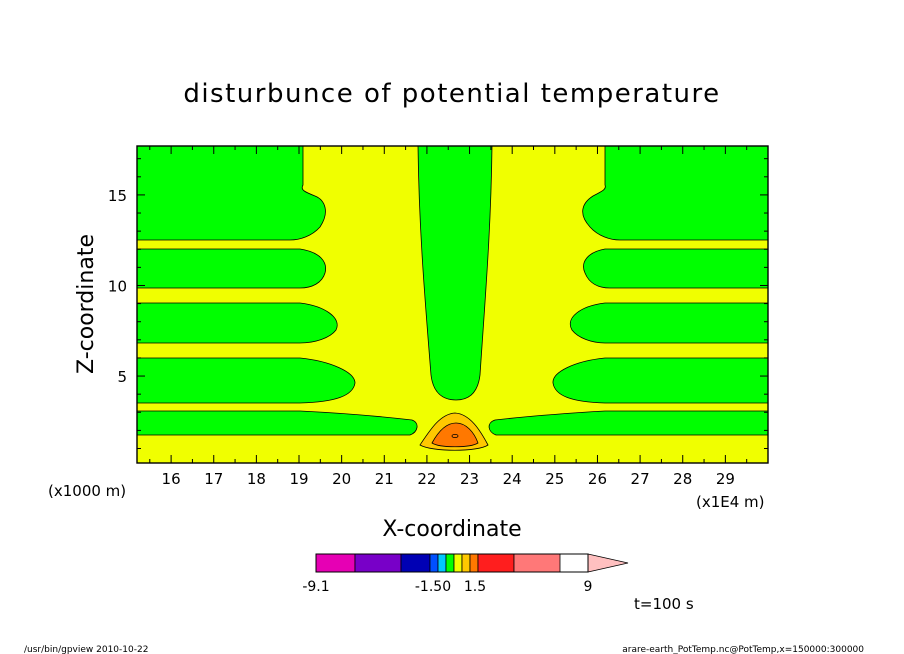 This screenshot has width=904, height=654. What do you see at coordinates (433, 587) in the screenshot?
I see `colorbar-label: -1.50` at bounding box center [433, 587].